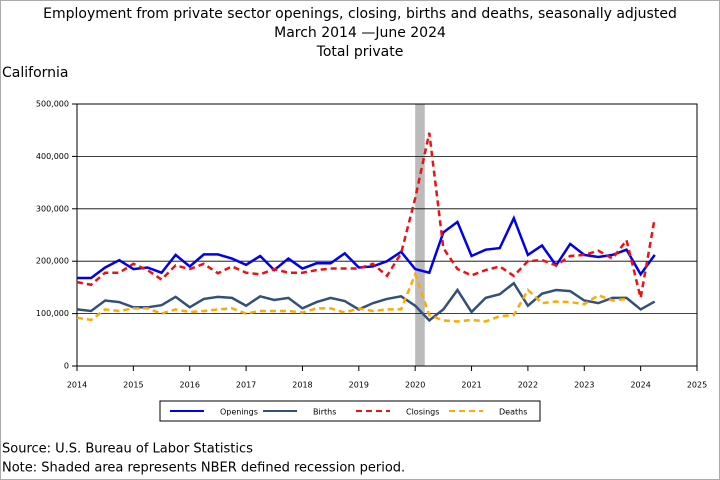 Image resolution: width=720 pixels, height=480 pixels. What do you see at coordinates (77, 385) in the screenshot?
I see `x-tick-label: 2014` at bounding box center [77, 385].